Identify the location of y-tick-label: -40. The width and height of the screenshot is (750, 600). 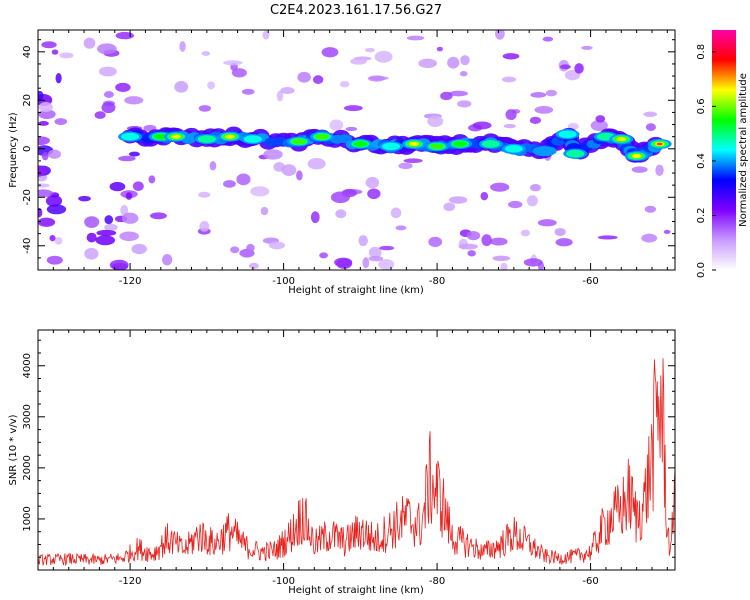
(27, 246).